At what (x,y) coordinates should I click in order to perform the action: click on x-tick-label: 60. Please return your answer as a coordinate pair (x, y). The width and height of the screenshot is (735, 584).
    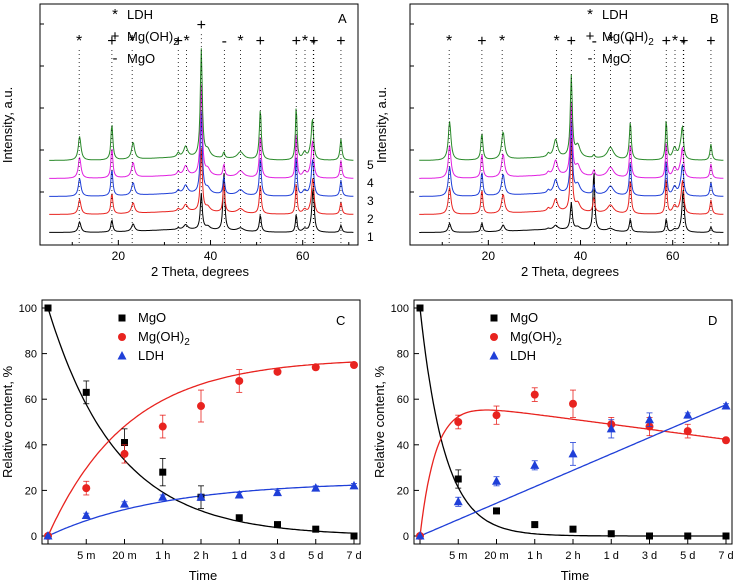
    Looking at the image, I should click on (673, 256).